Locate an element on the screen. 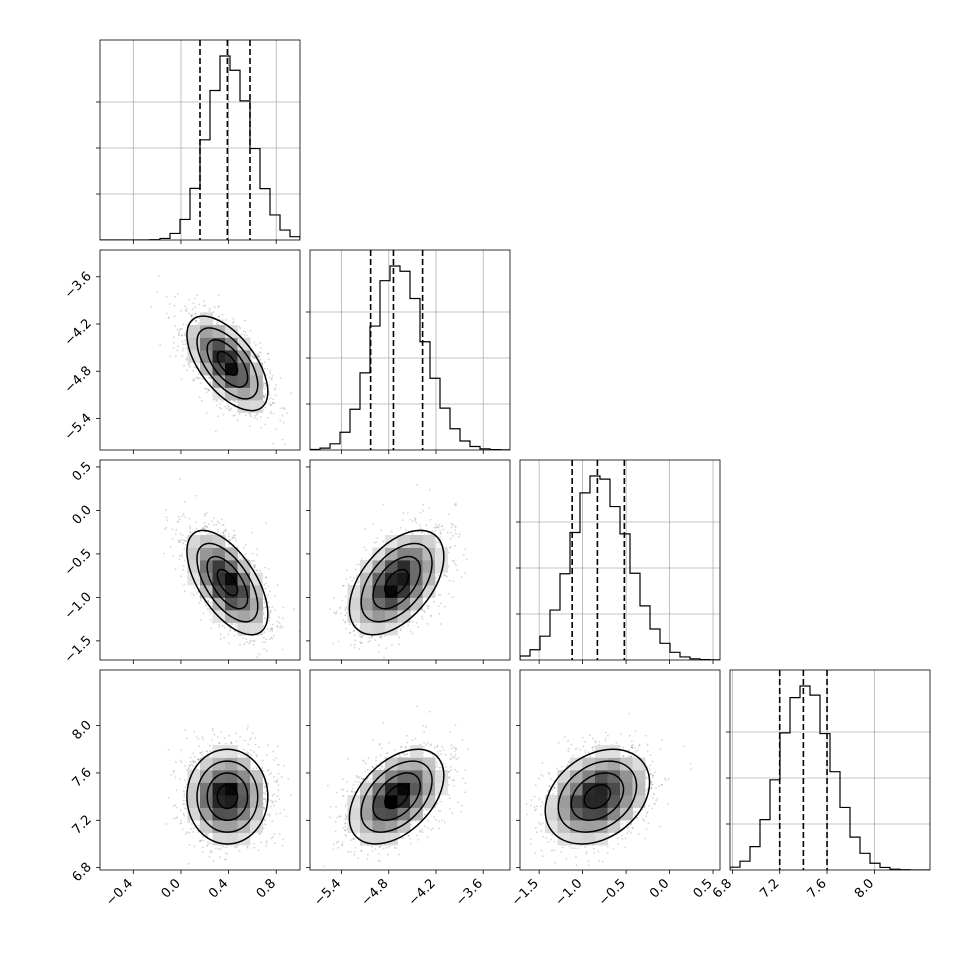  y-tick-label-2-4: 0.5 is located at coordinates (82, 471).